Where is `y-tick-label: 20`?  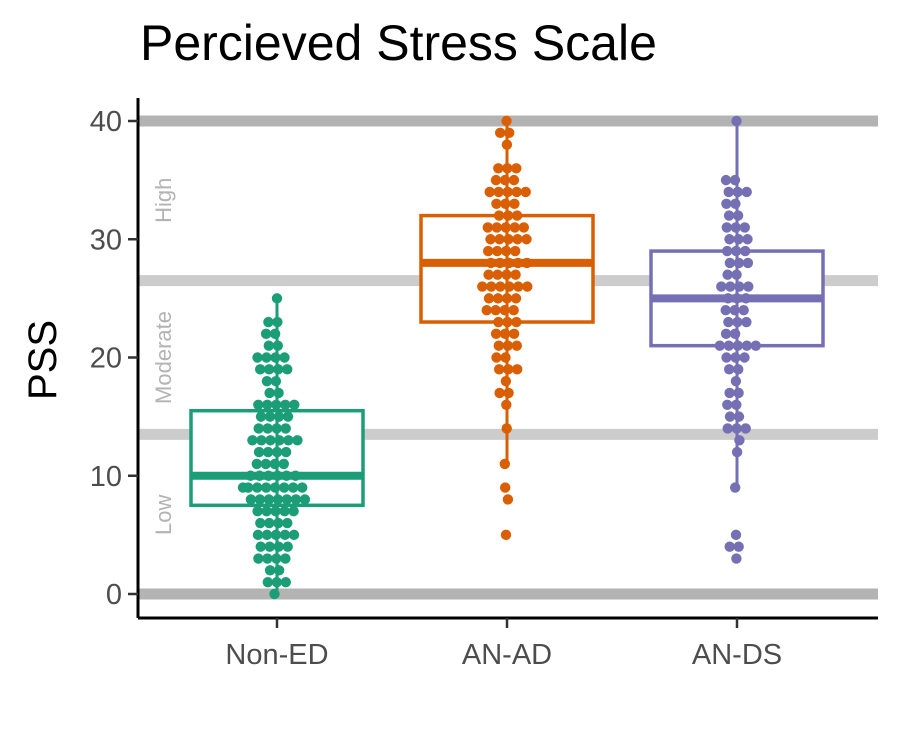
y-tick-label: 20 is located at coordinates (106, 359).